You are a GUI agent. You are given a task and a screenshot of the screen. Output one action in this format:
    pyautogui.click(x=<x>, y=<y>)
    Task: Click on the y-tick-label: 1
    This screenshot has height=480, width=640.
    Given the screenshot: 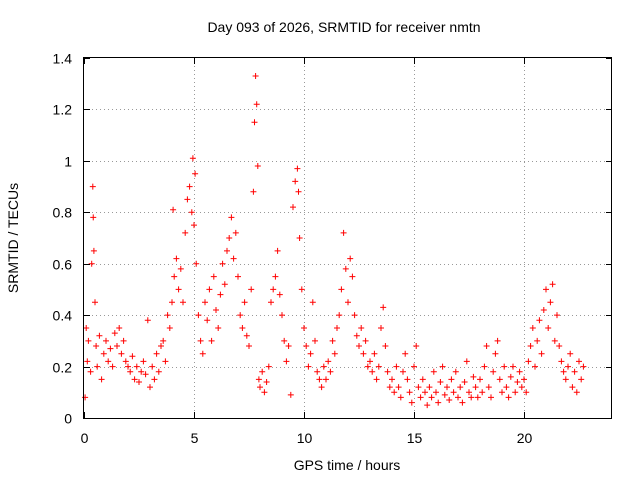 What is the action you would take?
    pyautogui.click(x=68, y=162)
    